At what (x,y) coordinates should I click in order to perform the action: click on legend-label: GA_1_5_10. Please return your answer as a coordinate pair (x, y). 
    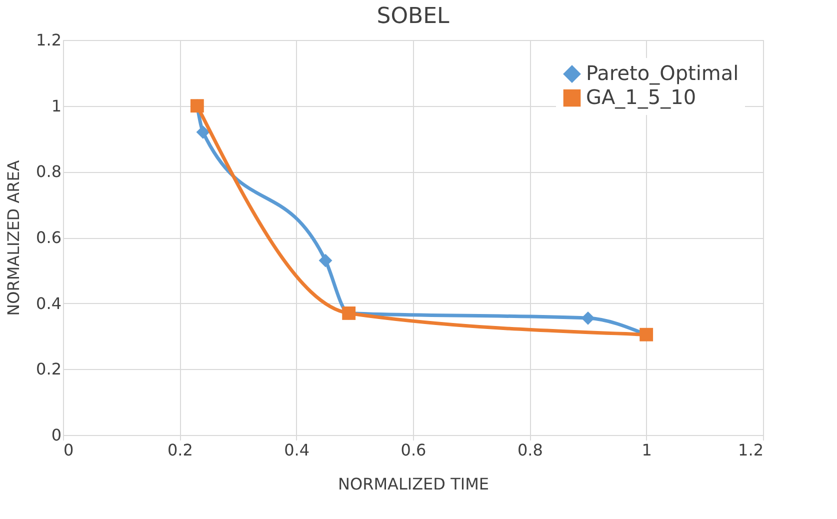
    Looking at the image, I should click on (641, 97).